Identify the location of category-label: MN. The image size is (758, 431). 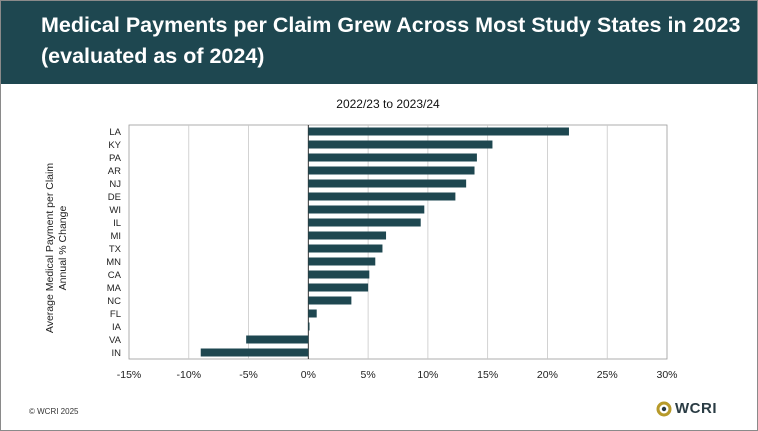
(113, 262).